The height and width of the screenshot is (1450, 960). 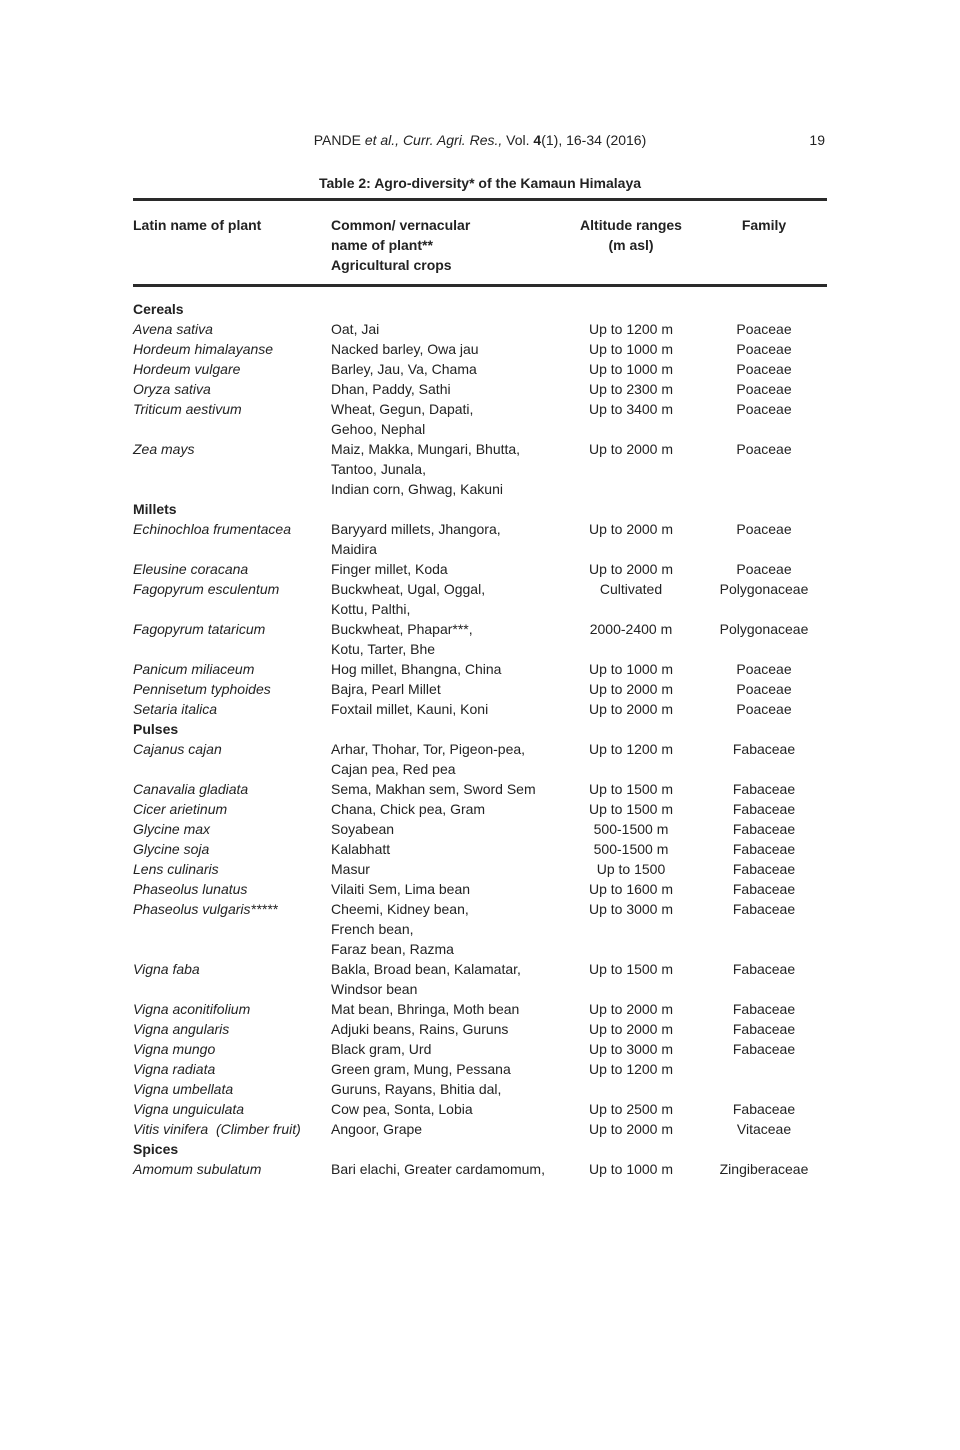 I want to click on latin-name-cell: Fagopyrum tataricum, so click(x=199, y=629).